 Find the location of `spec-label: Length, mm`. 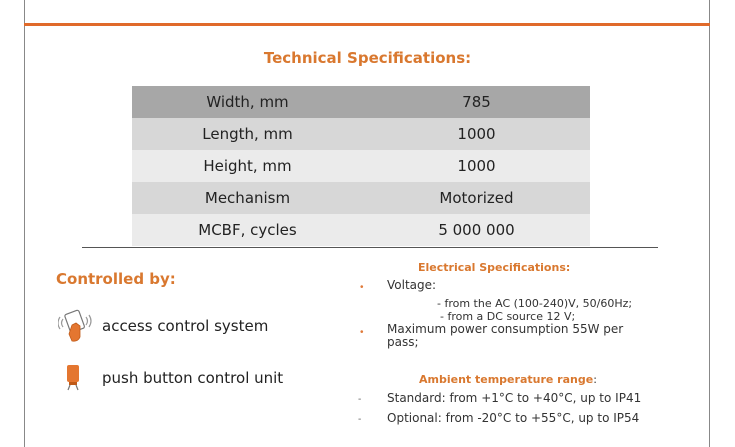

spec-label: Length, mm is located at coordinates (247, 134).